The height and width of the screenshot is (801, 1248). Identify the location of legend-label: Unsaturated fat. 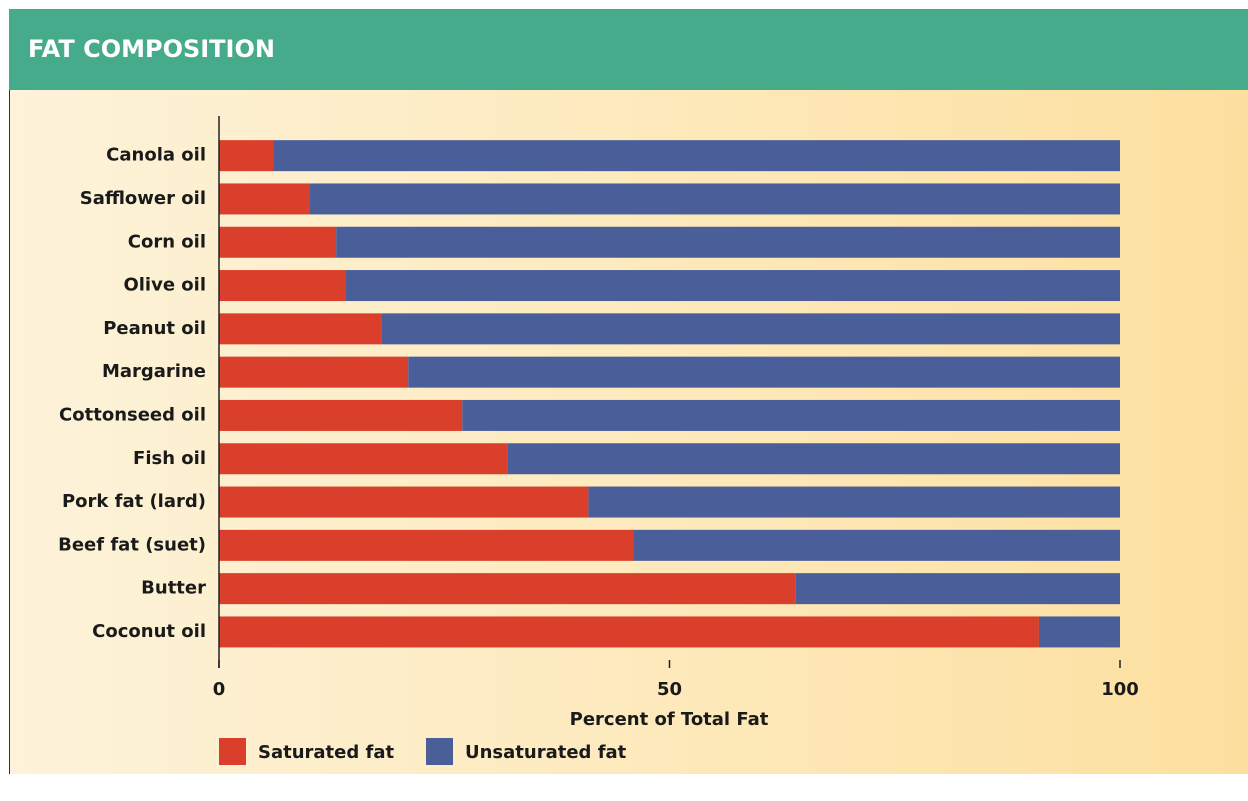
(546, 752).